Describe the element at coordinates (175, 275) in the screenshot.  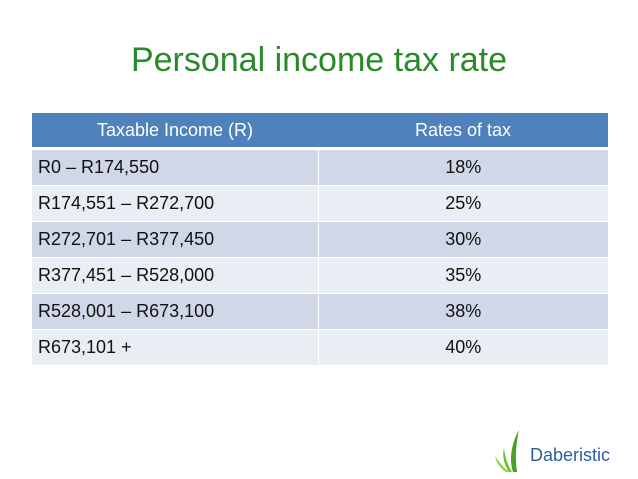
I see `income-bracket-cell: R377,451 – R528,000` at that location.